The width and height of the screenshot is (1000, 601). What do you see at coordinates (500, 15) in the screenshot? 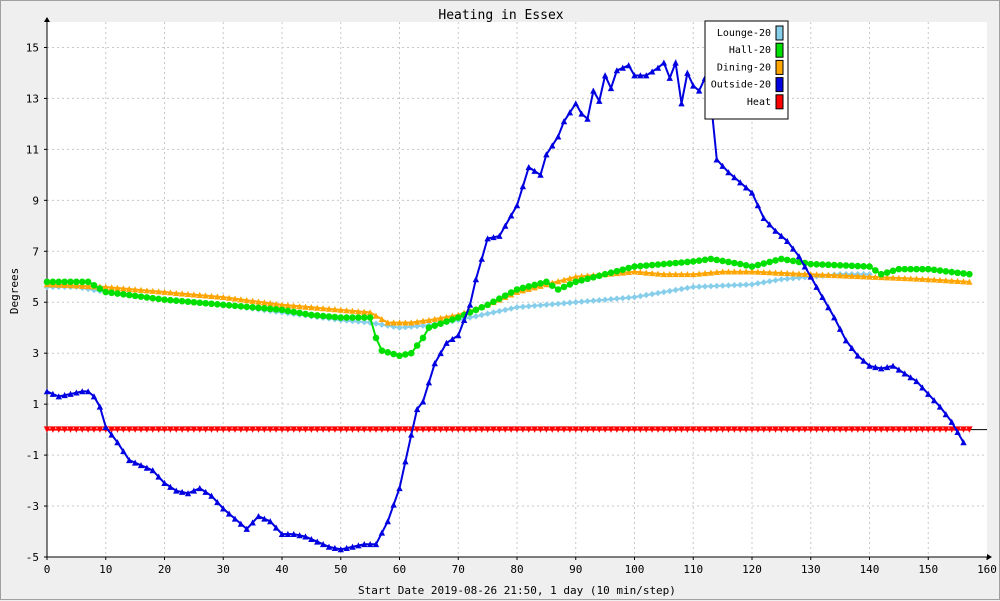
I see `chart-title: Heating in Essex` at bounding box center [500, 15].